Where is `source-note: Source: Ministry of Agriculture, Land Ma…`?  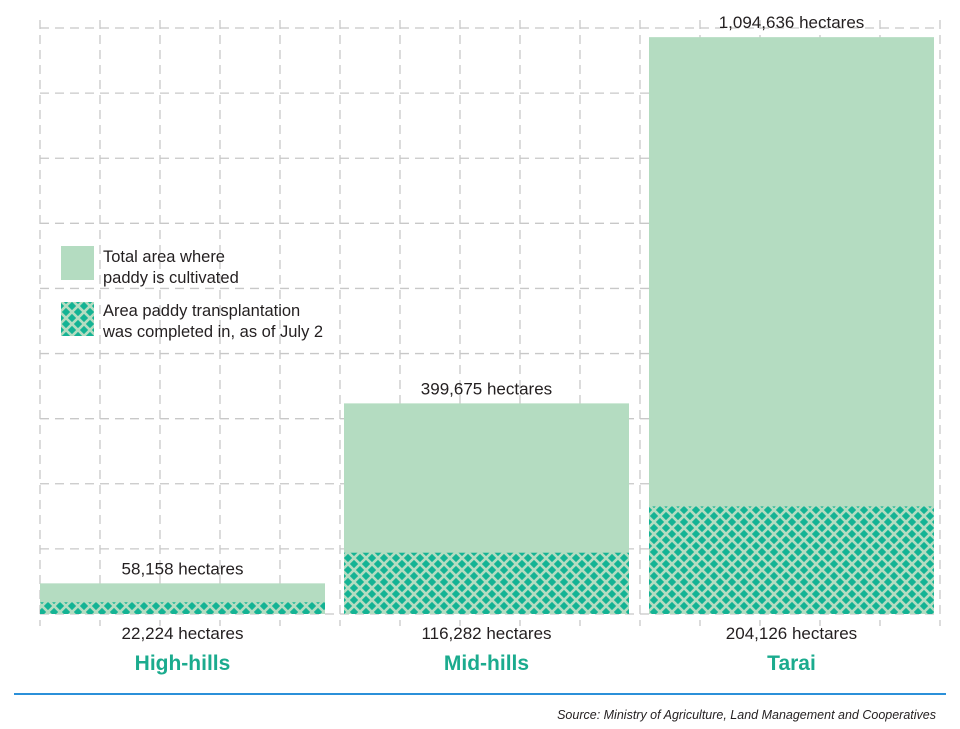 source-note: Source: Ministry of Agriculture, Land Ma… is located at coordinates (746, 715).